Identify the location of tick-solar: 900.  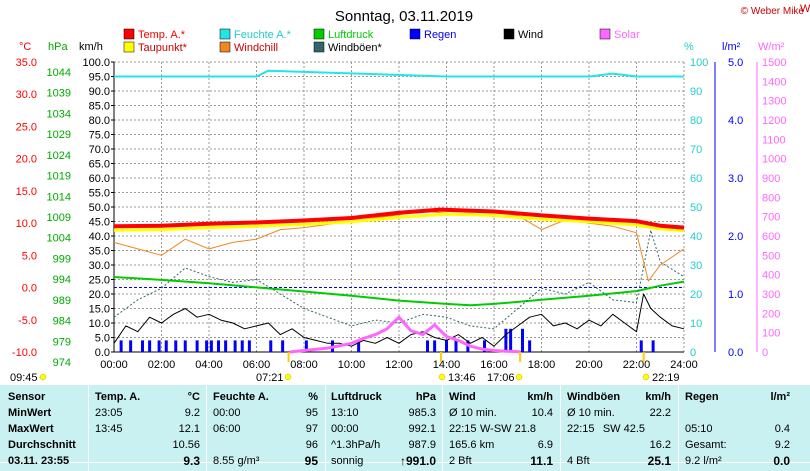
(771, 179).